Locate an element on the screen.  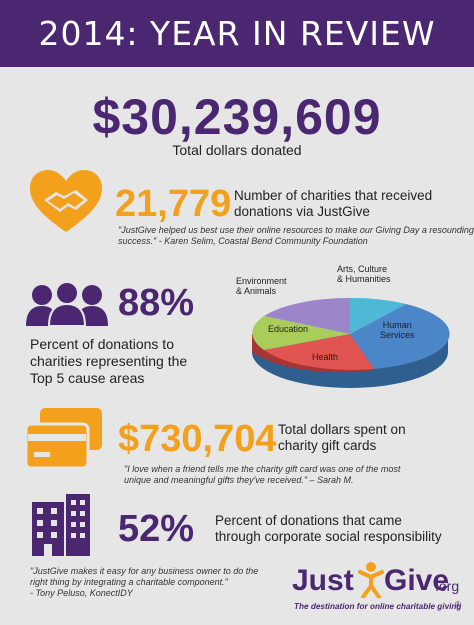
logo-give: Give is located at coordinates (417, 580).